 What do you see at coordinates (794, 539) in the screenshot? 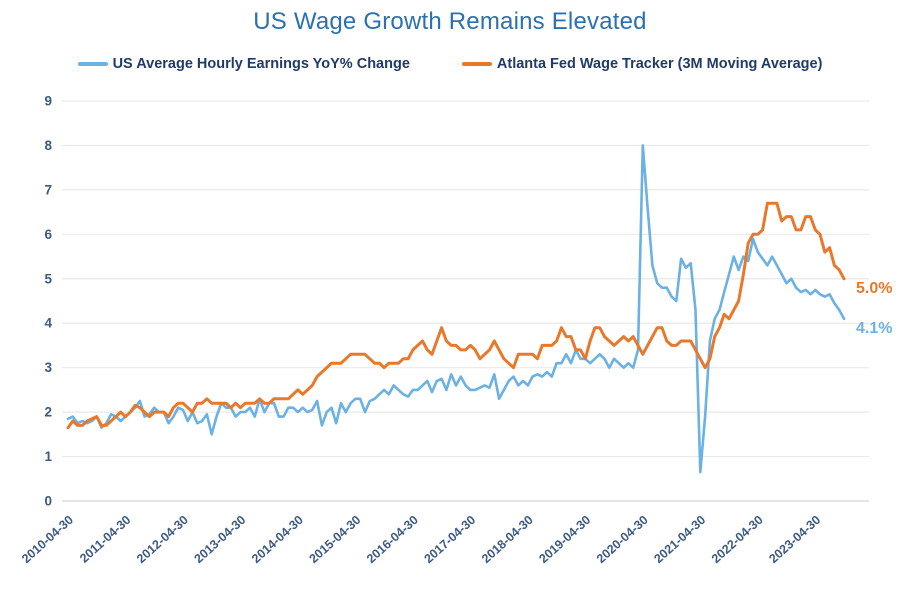
I see `x-axis-tick-label: 2023-04-30` at bounding box center [794, 539].